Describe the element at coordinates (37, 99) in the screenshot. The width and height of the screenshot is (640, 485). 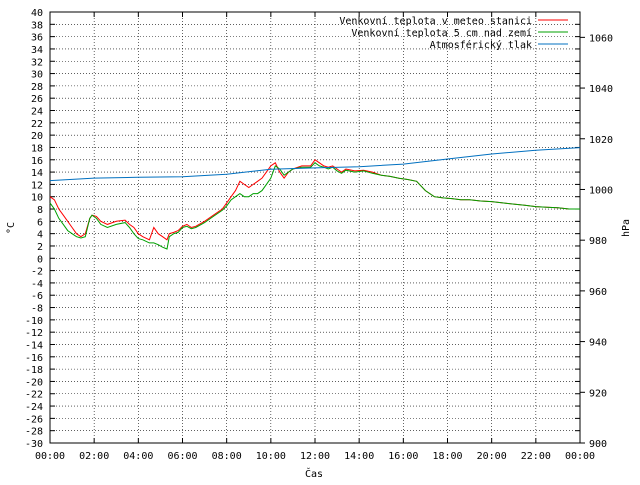
I see `y-tick-label: 26` at that location.